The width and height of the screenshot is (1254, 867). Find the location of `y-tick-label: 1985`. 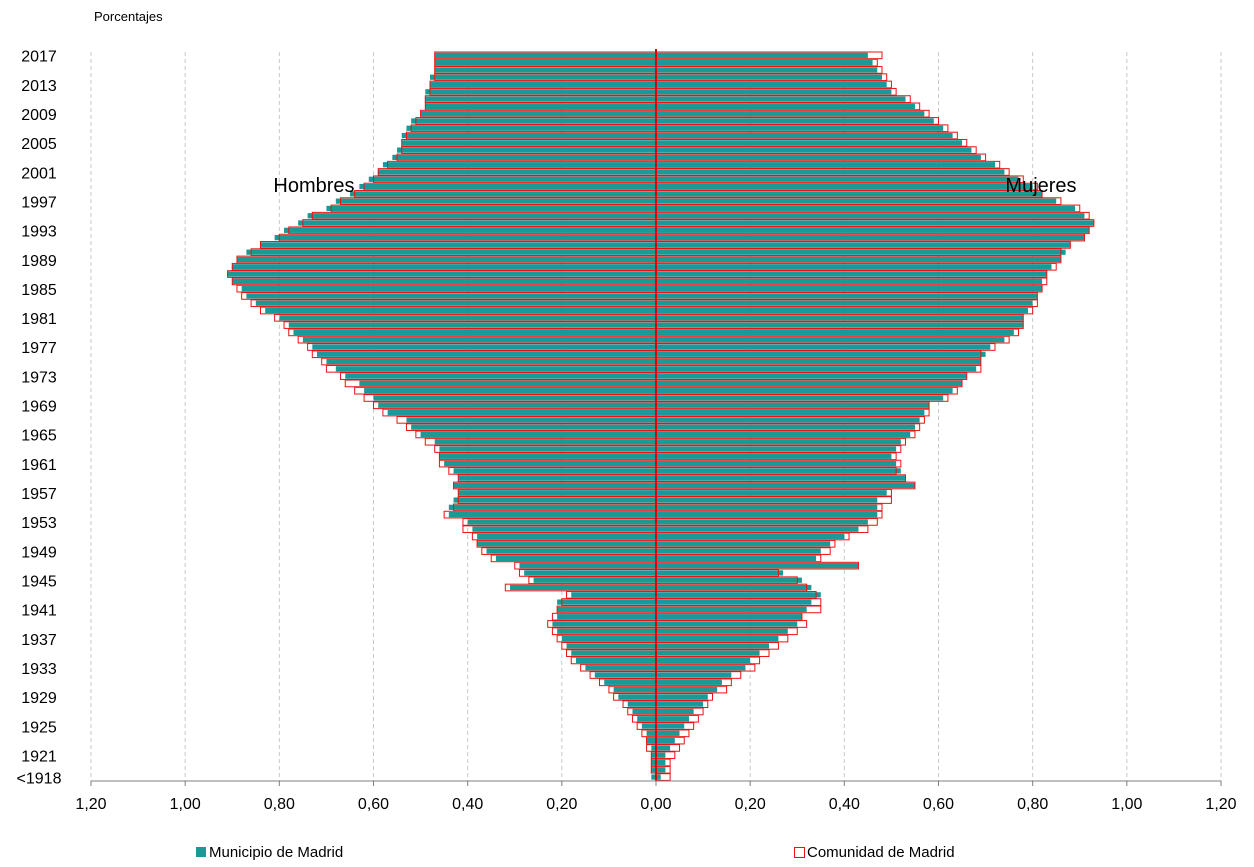

y-tick-label: 1985 is located at coordinates (39, 290).